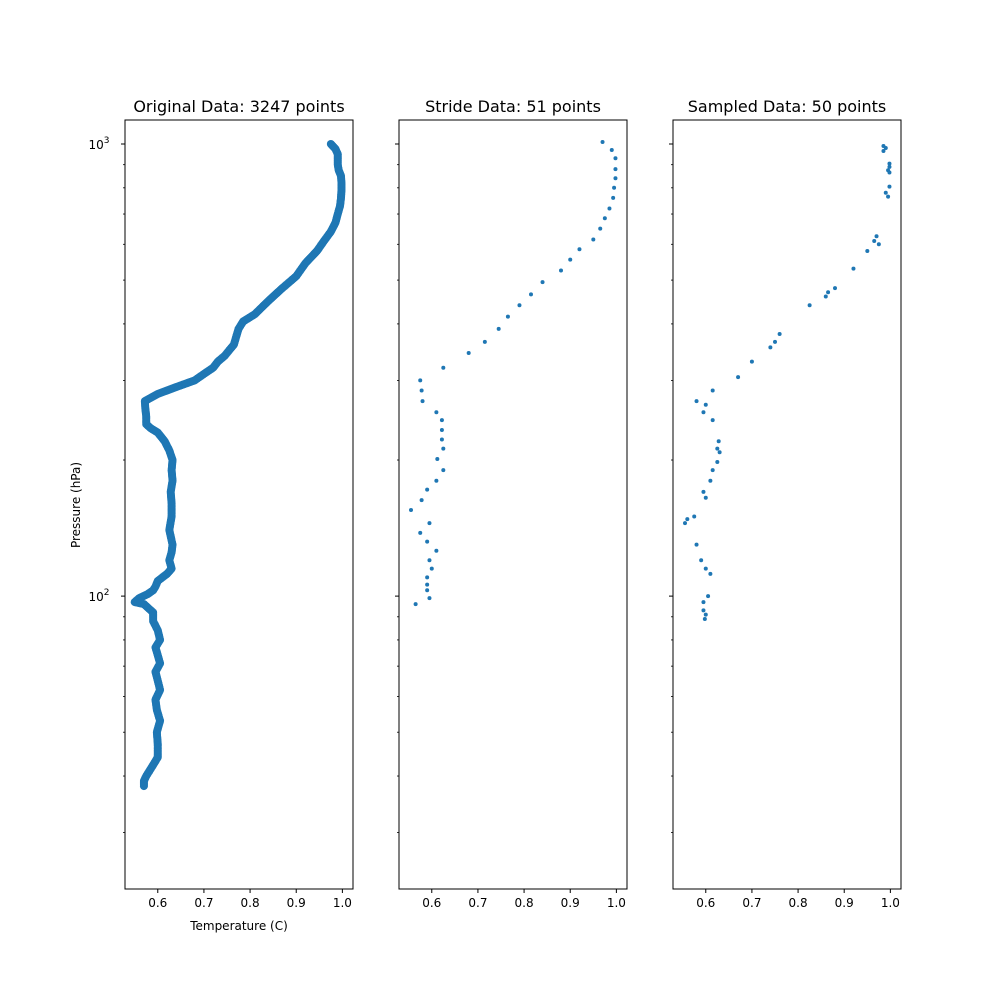 The image size is (1000, 1000). I want to click on x-axis-label: Temperature (C), so click(238, 926).